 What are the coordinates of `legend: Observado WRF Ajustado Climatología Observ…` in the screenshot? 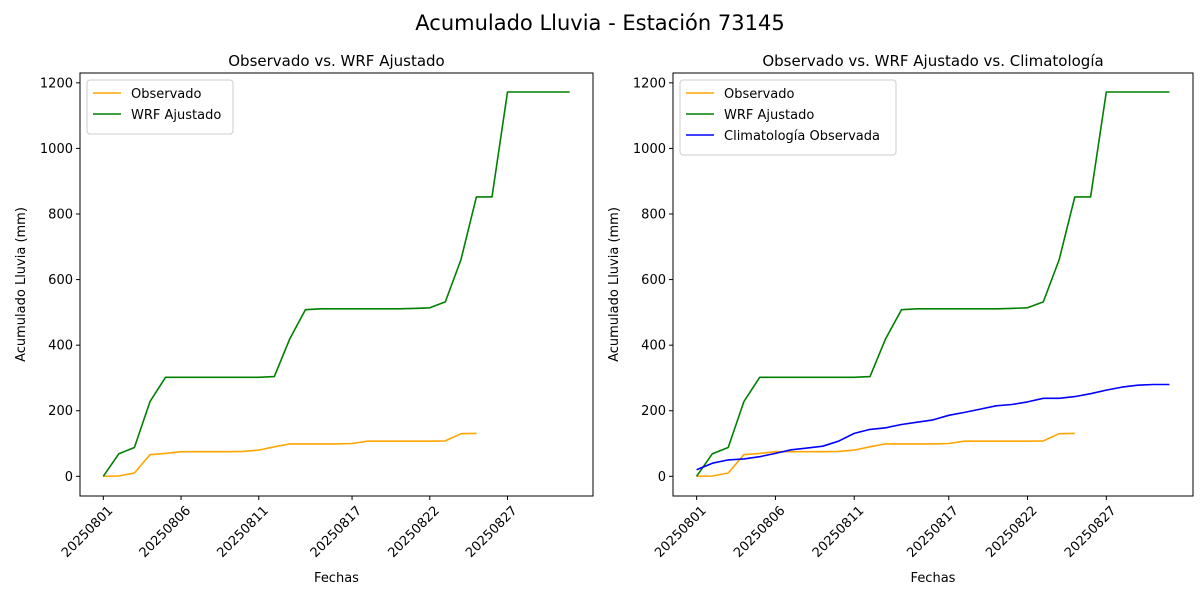 It's located at (788, 117).